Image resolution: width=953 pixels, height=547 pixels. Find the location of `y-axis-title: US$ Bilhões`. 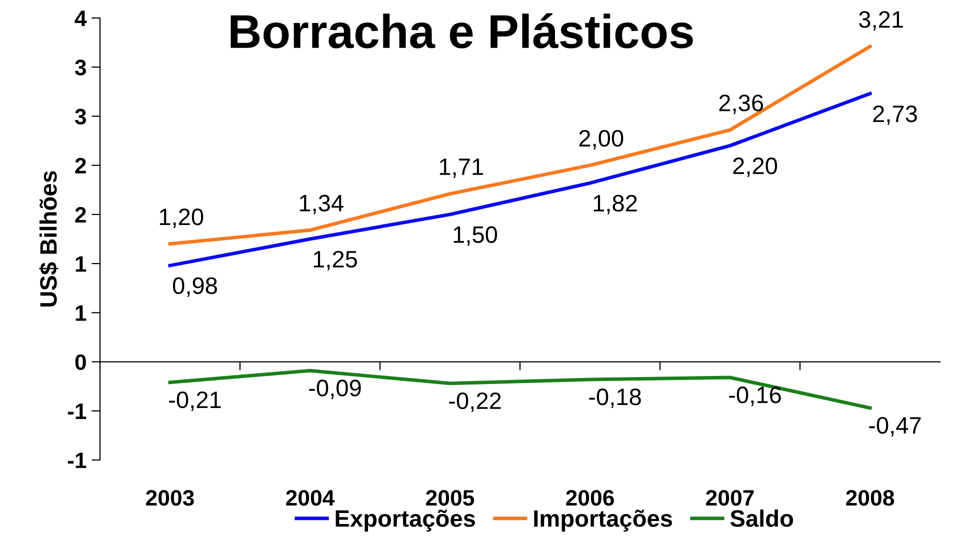

y-axis-title: US$ Bilhões is located at coordinates (48, 238).